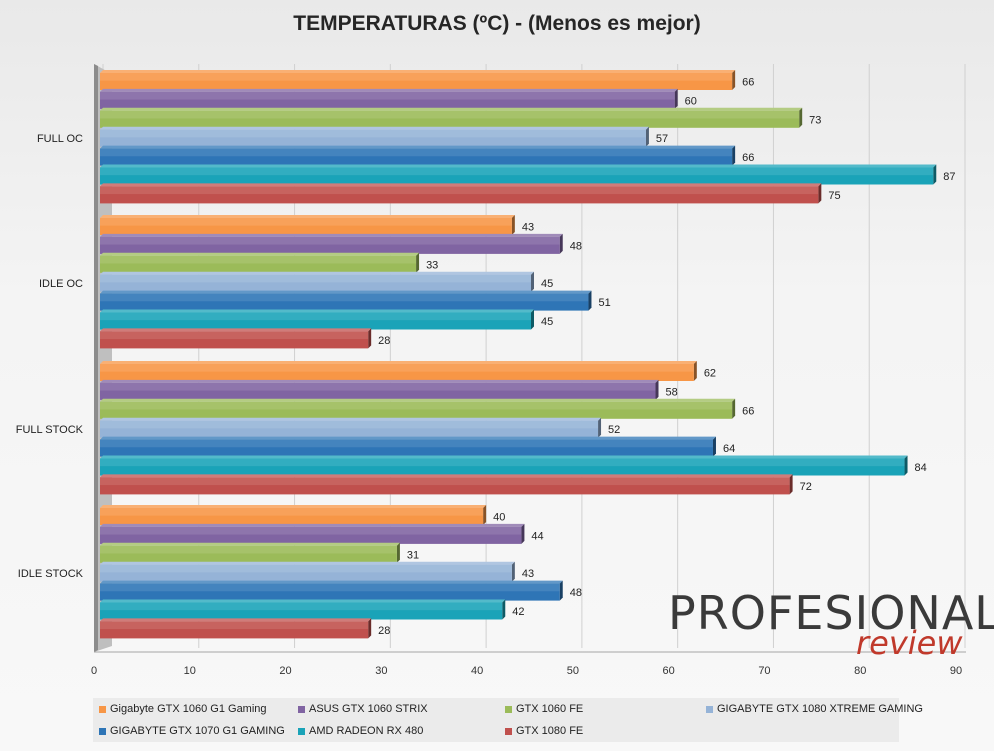  What do you see at coordinates (669, 671) in the screenshot?
I see `x-tick-label: 60` at bounding box center [669, 671].